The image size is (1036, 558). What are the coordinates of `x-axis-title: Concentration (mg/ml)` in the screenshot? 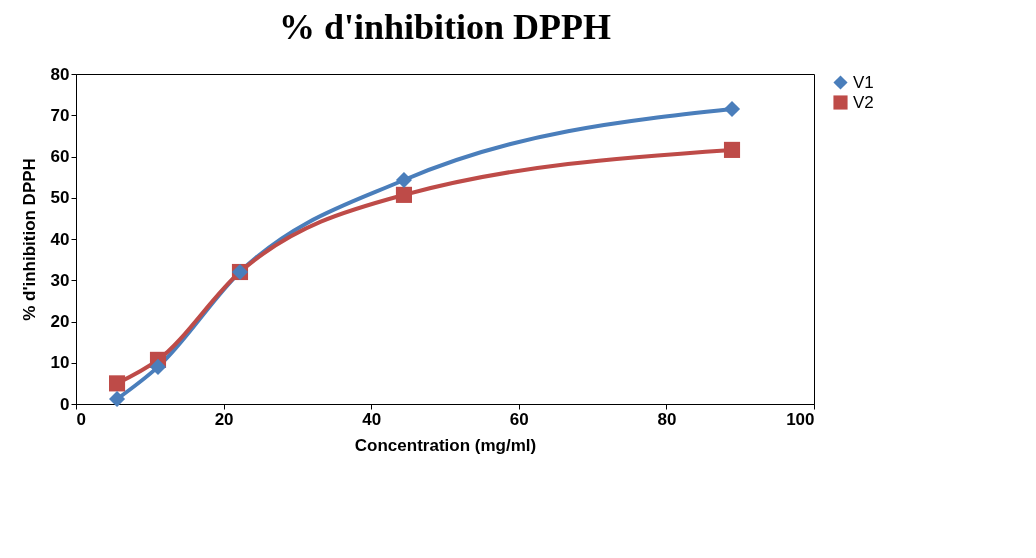 It's located at (445, 445).